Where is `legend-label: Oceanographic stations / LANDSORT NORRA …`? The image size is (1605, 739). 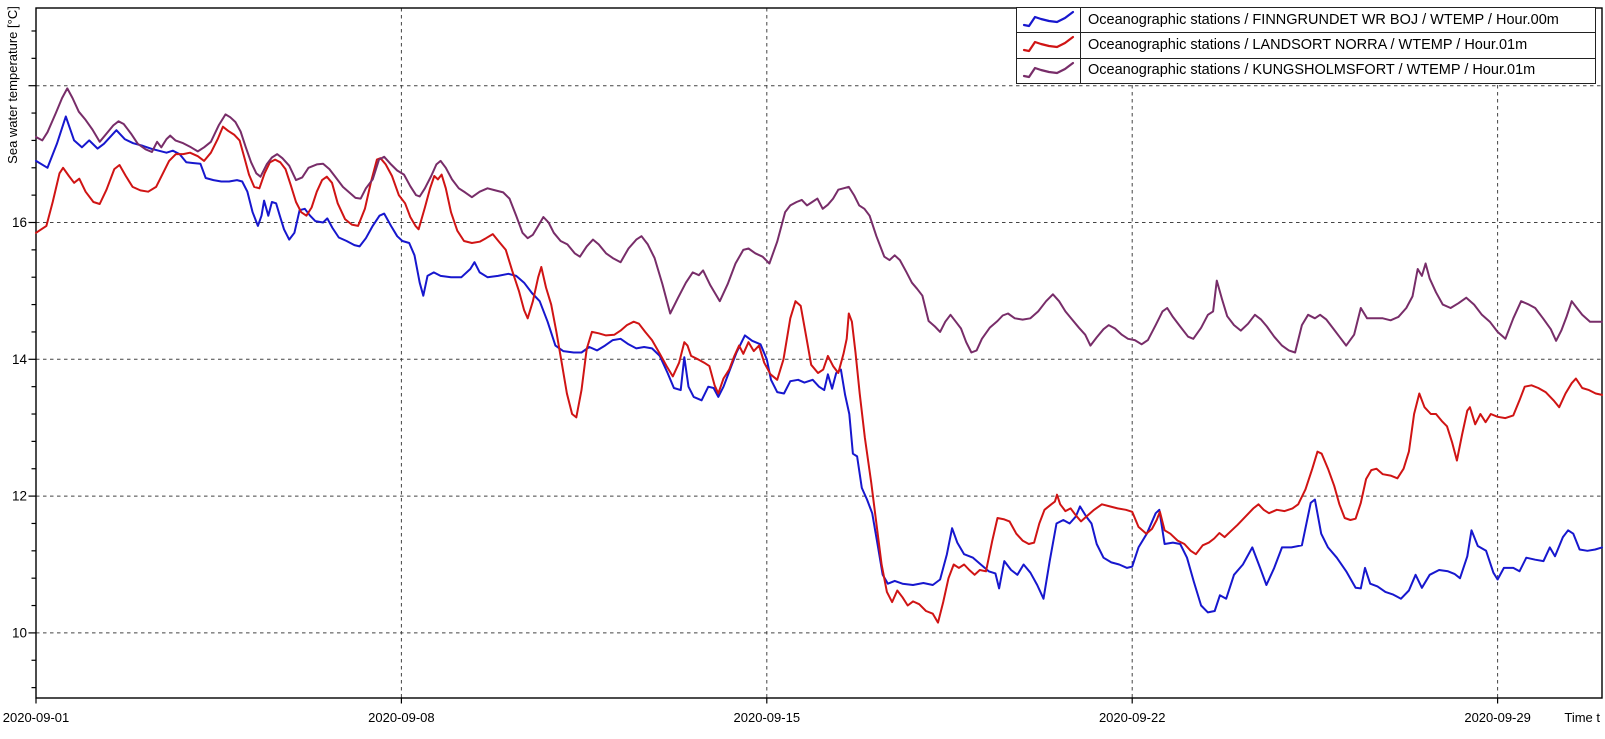
legend-label: Oceanographic stations / LANDSORT NORRA … is located at coordinates (1308, 44).